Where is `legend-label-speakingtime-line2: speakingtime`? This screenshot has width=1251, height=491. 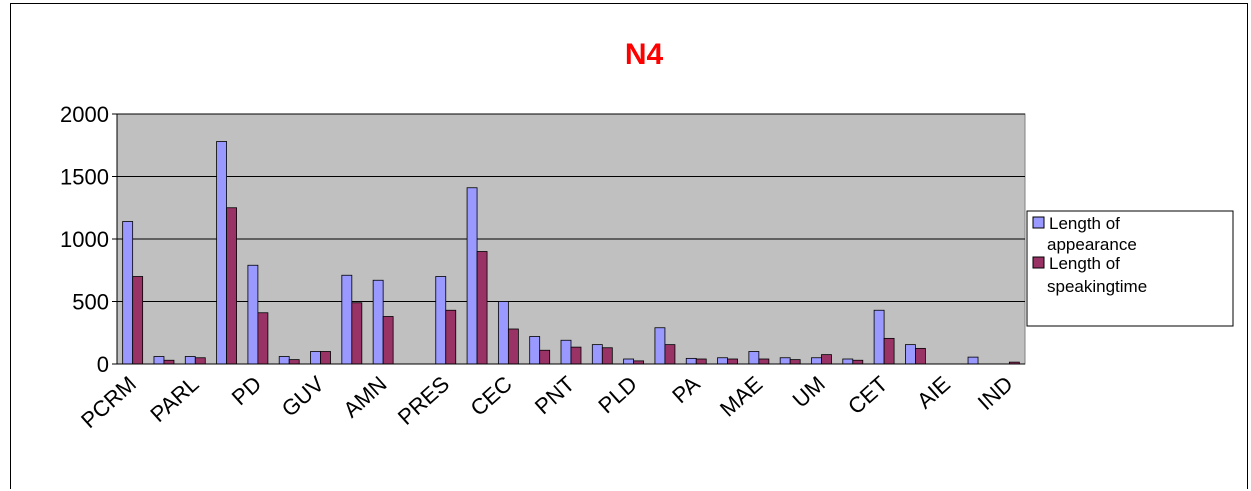 legend-label-speakingtime-line2: speakingtime is located at coordinates (1097, 286).